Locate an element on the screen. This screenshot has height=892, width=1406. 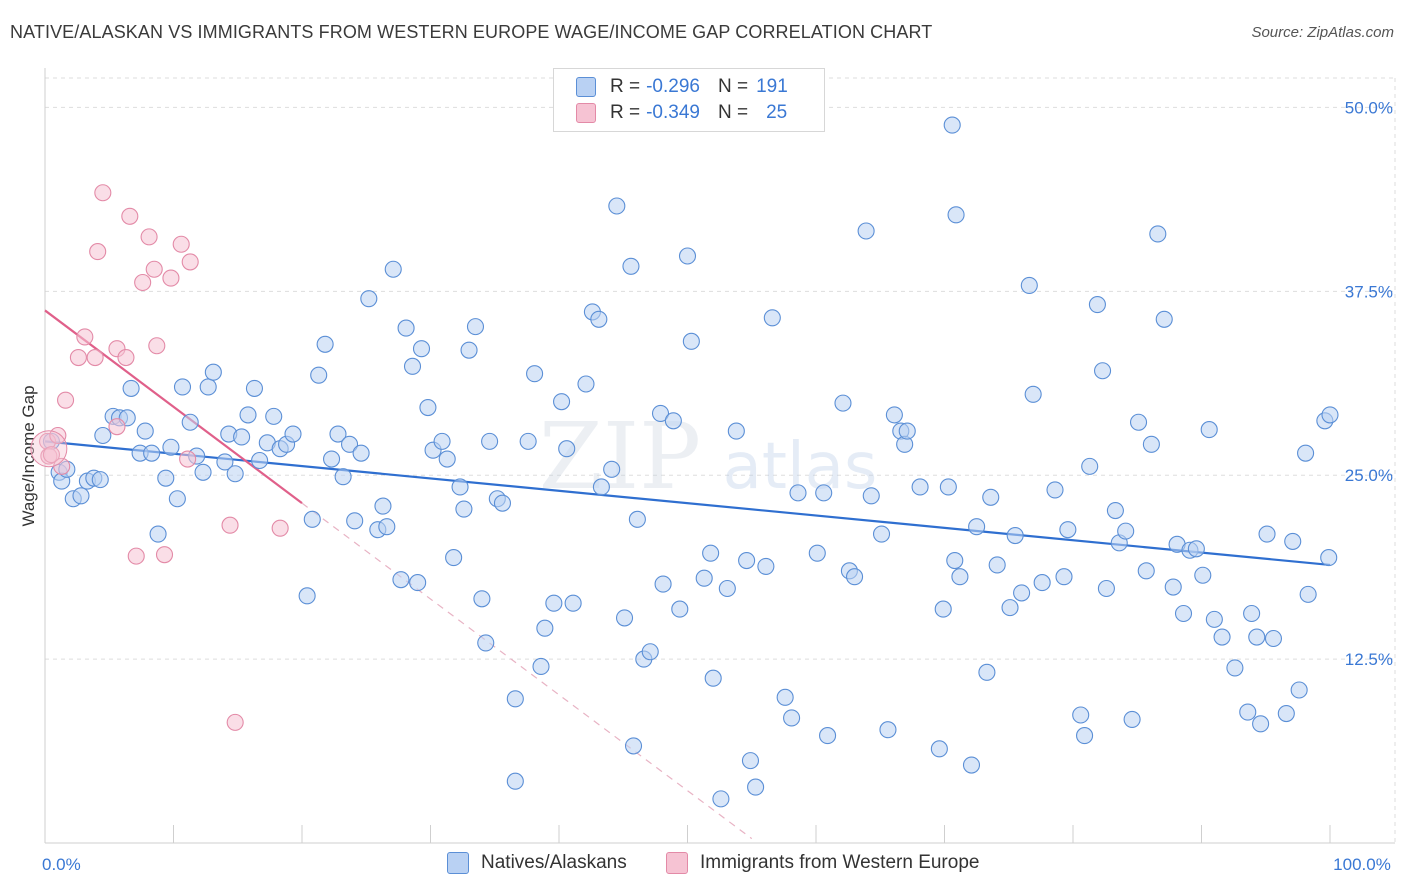
legend-item-immigrants: Immigrants from Western Europe is located at coordinates (822, 863).